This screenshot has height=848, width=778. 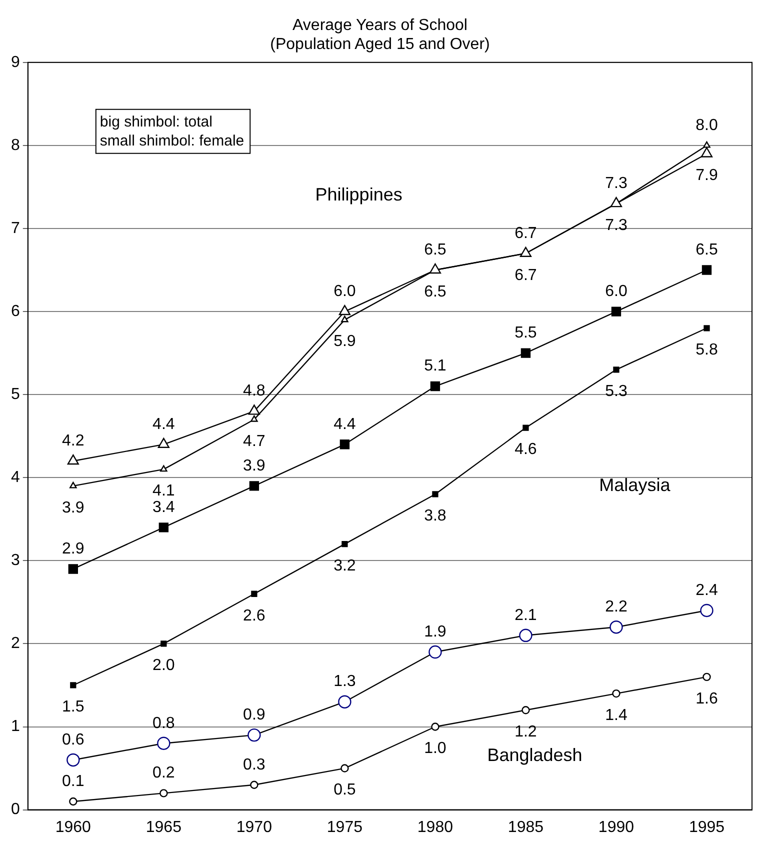 I want to click on data-label: 5.5, so click(x=525, y=333).